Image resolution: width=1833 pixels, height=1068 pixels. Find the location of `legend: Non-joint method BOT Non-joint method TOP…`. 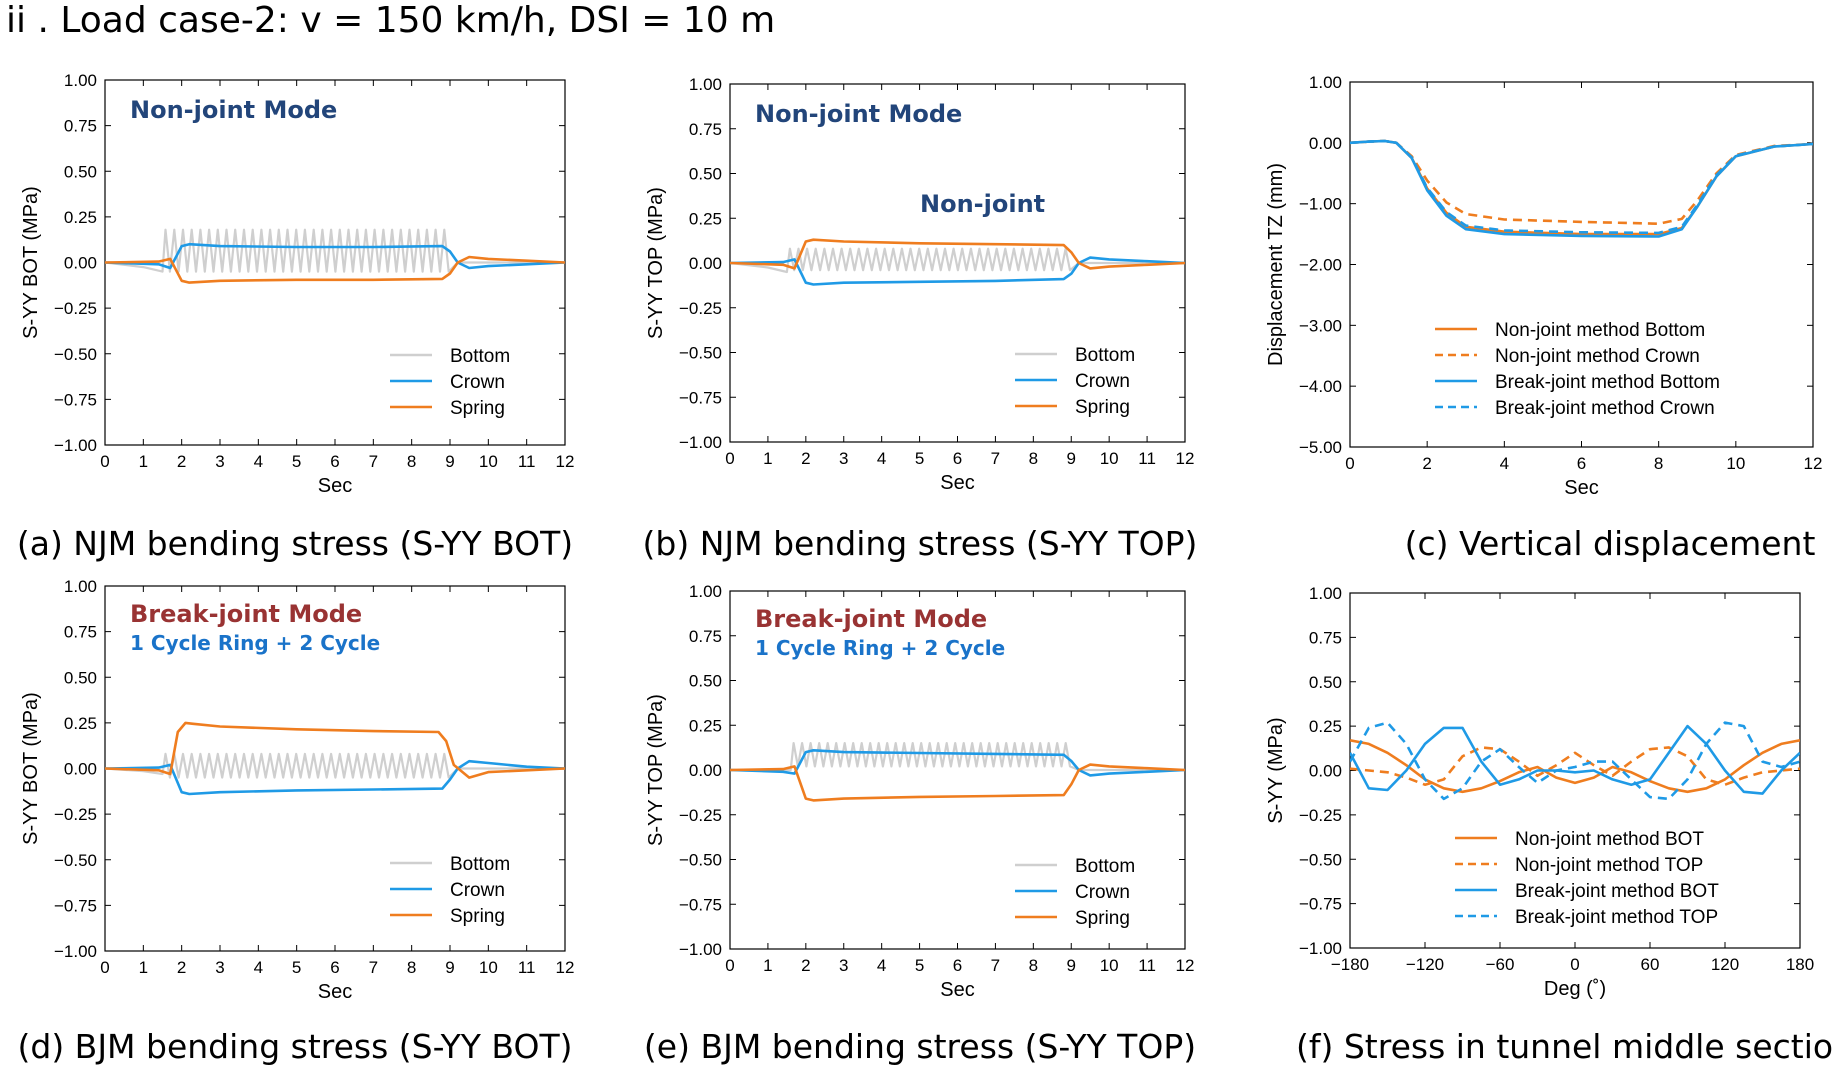

legend: Non-joint method BOT Non-joint method TOP… is located at coordinates (1587, 878).